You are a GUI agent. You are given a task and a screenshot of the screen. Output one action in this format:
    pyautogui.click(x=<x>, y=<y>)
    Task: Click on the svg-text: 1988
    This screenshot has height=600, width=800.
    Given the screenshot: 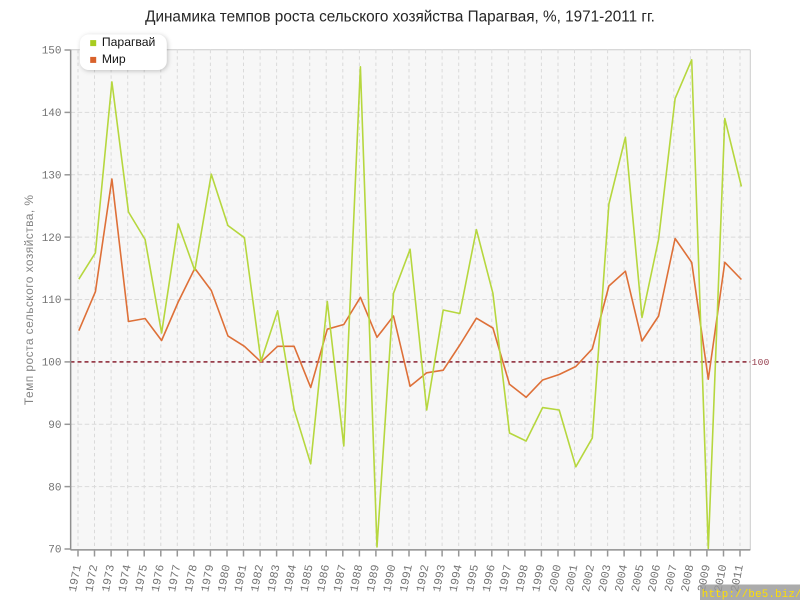 What is the action you would take?
    pyautogui.click(x=357, y=578)
    